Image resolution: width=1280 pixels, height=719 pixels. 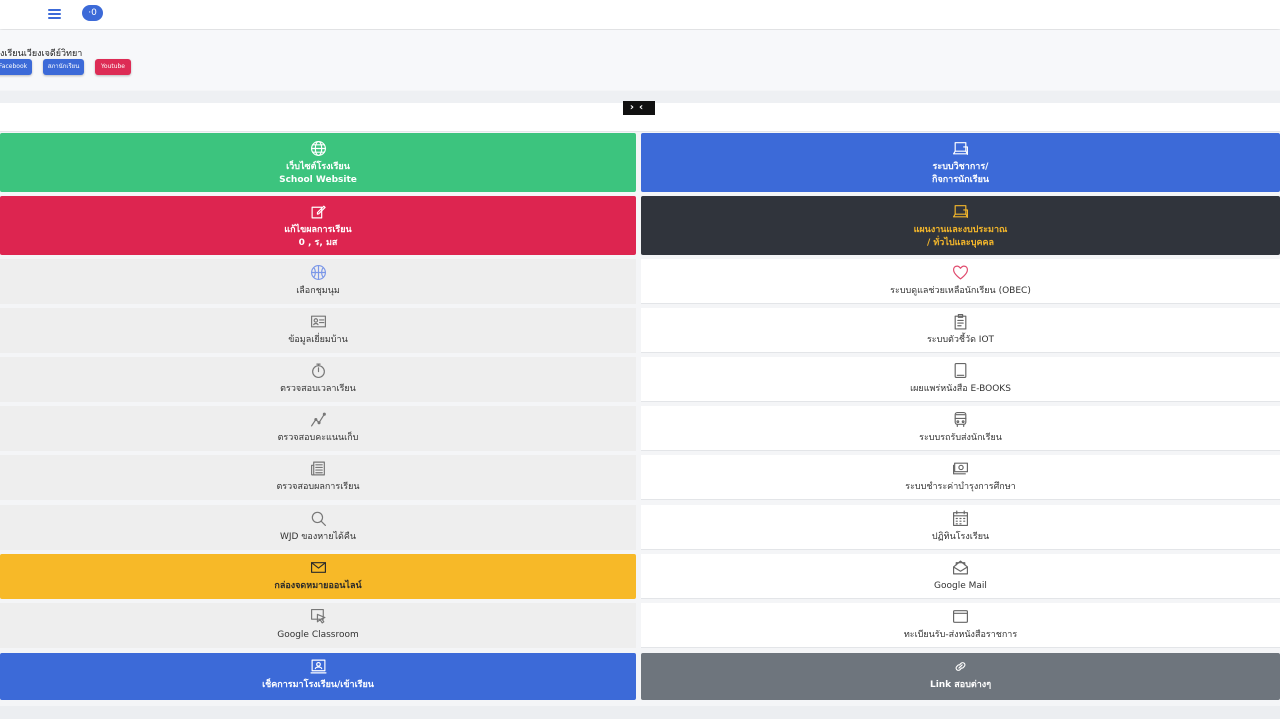 I want to click on tile-label: เว็บไซต์โรงเรียน, so click(x=318, y=167).